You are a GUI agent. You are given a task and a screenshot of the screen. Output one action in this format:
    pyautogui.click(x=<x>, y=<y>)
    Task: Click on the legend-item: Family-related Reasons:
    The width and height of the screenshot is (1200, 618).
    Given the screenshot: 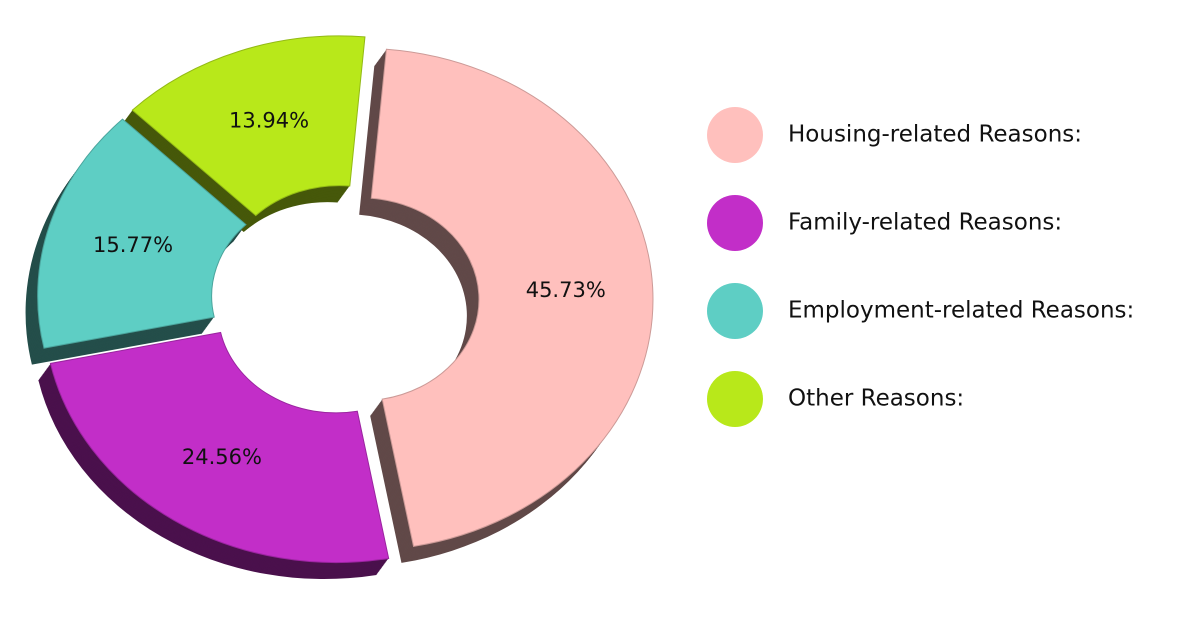 What is the action you would take?
    pyautogui.click(x=884, y=223)
    